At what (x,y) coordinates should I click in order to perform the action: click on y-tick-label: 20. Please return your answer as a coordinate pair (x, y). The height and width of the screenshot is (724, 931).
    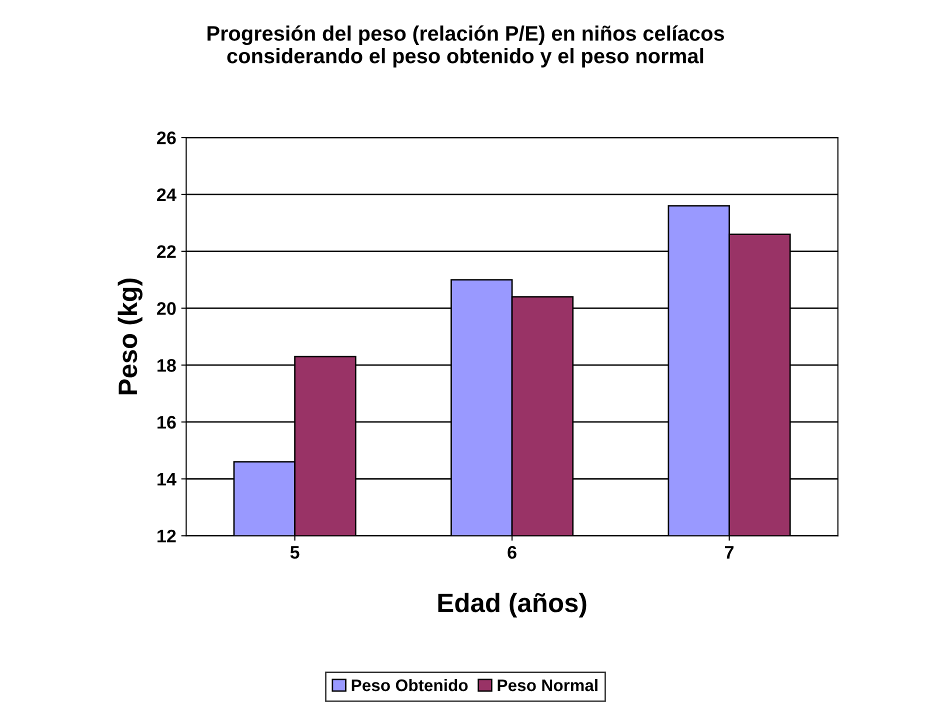
    Looking at the image, I should click on (166, 308).